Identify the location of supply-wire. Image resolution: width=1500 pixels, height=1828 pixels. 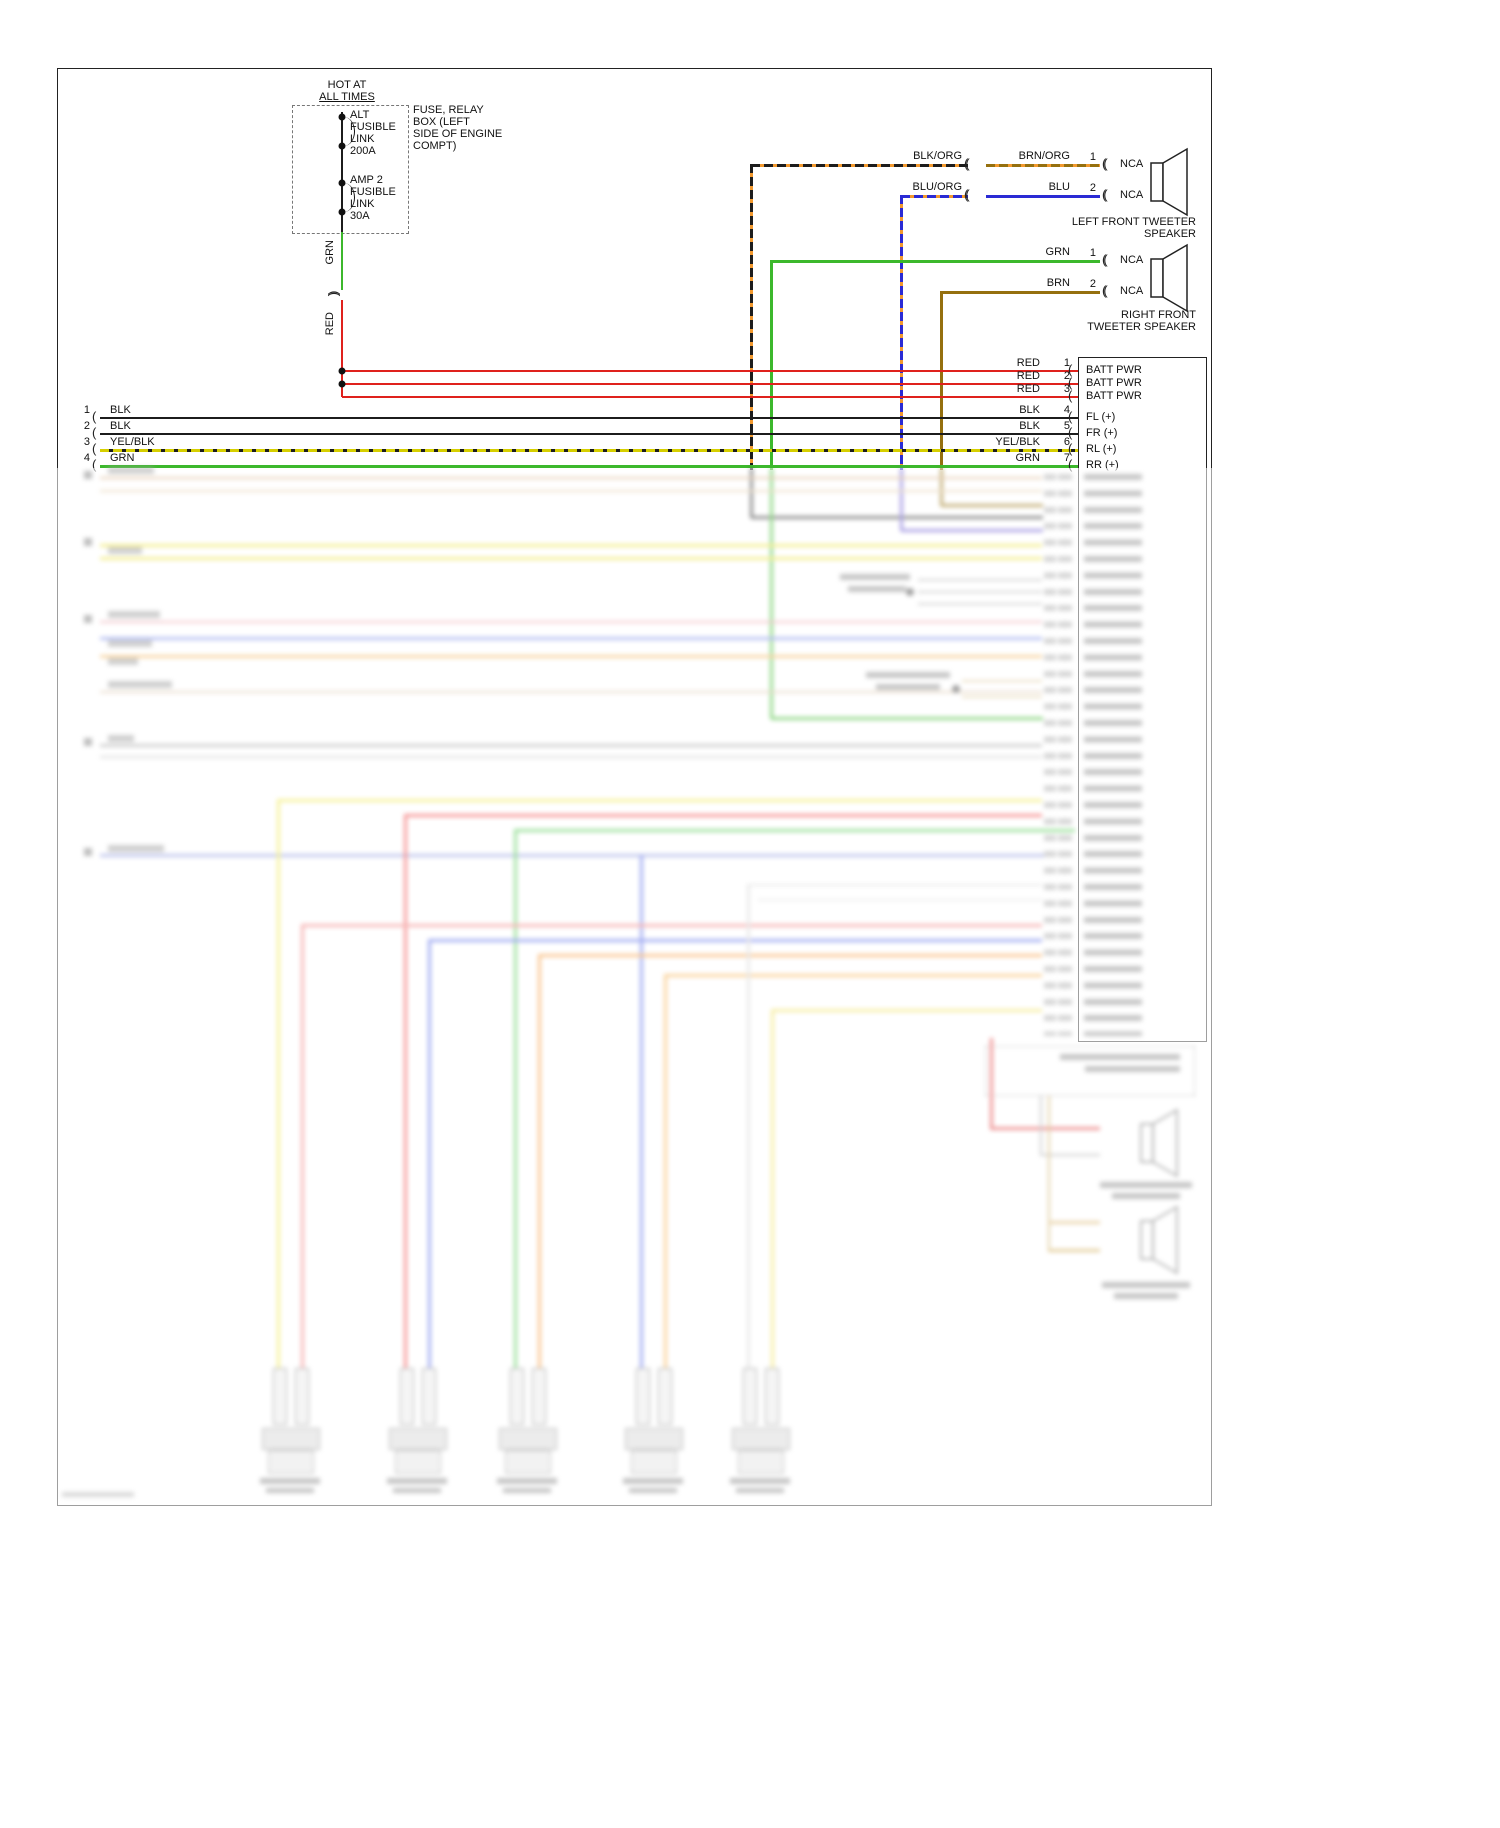
(342, 172).